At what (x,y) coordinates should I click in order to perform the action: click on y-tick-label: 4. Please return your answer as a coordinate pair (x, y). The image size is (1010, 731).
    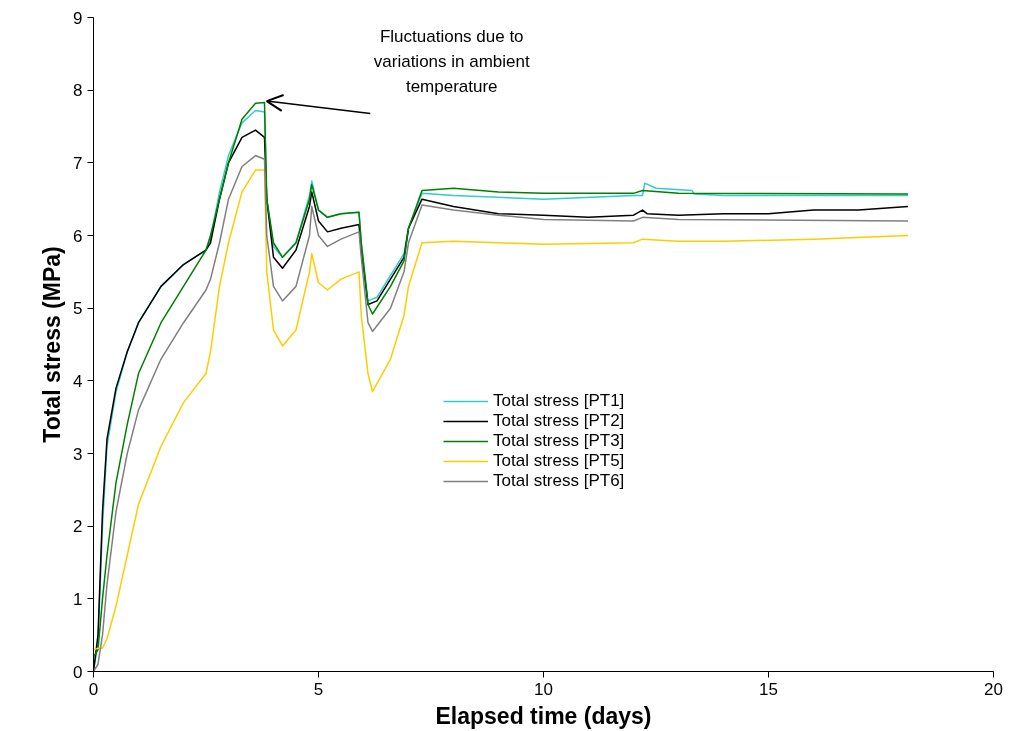
    Looking at the image, I should click on (78, 381).